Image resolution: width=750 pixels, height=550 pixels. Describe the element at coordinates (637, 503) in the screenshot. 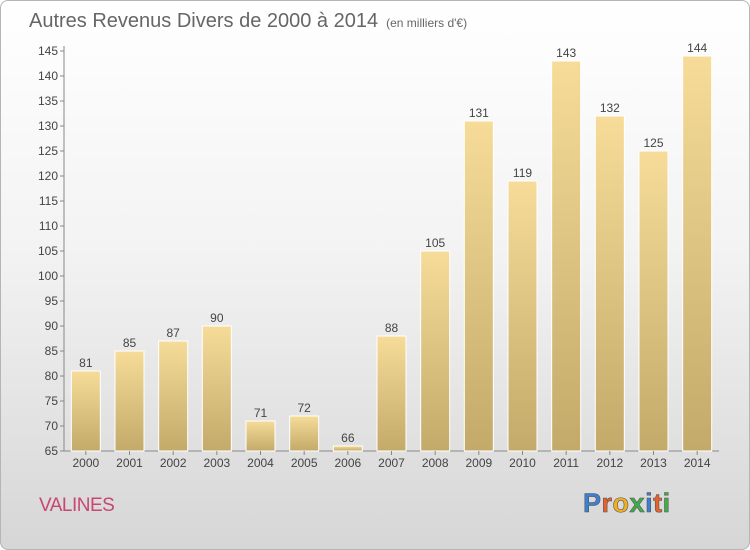

I see `logo-letter: x` at that location.